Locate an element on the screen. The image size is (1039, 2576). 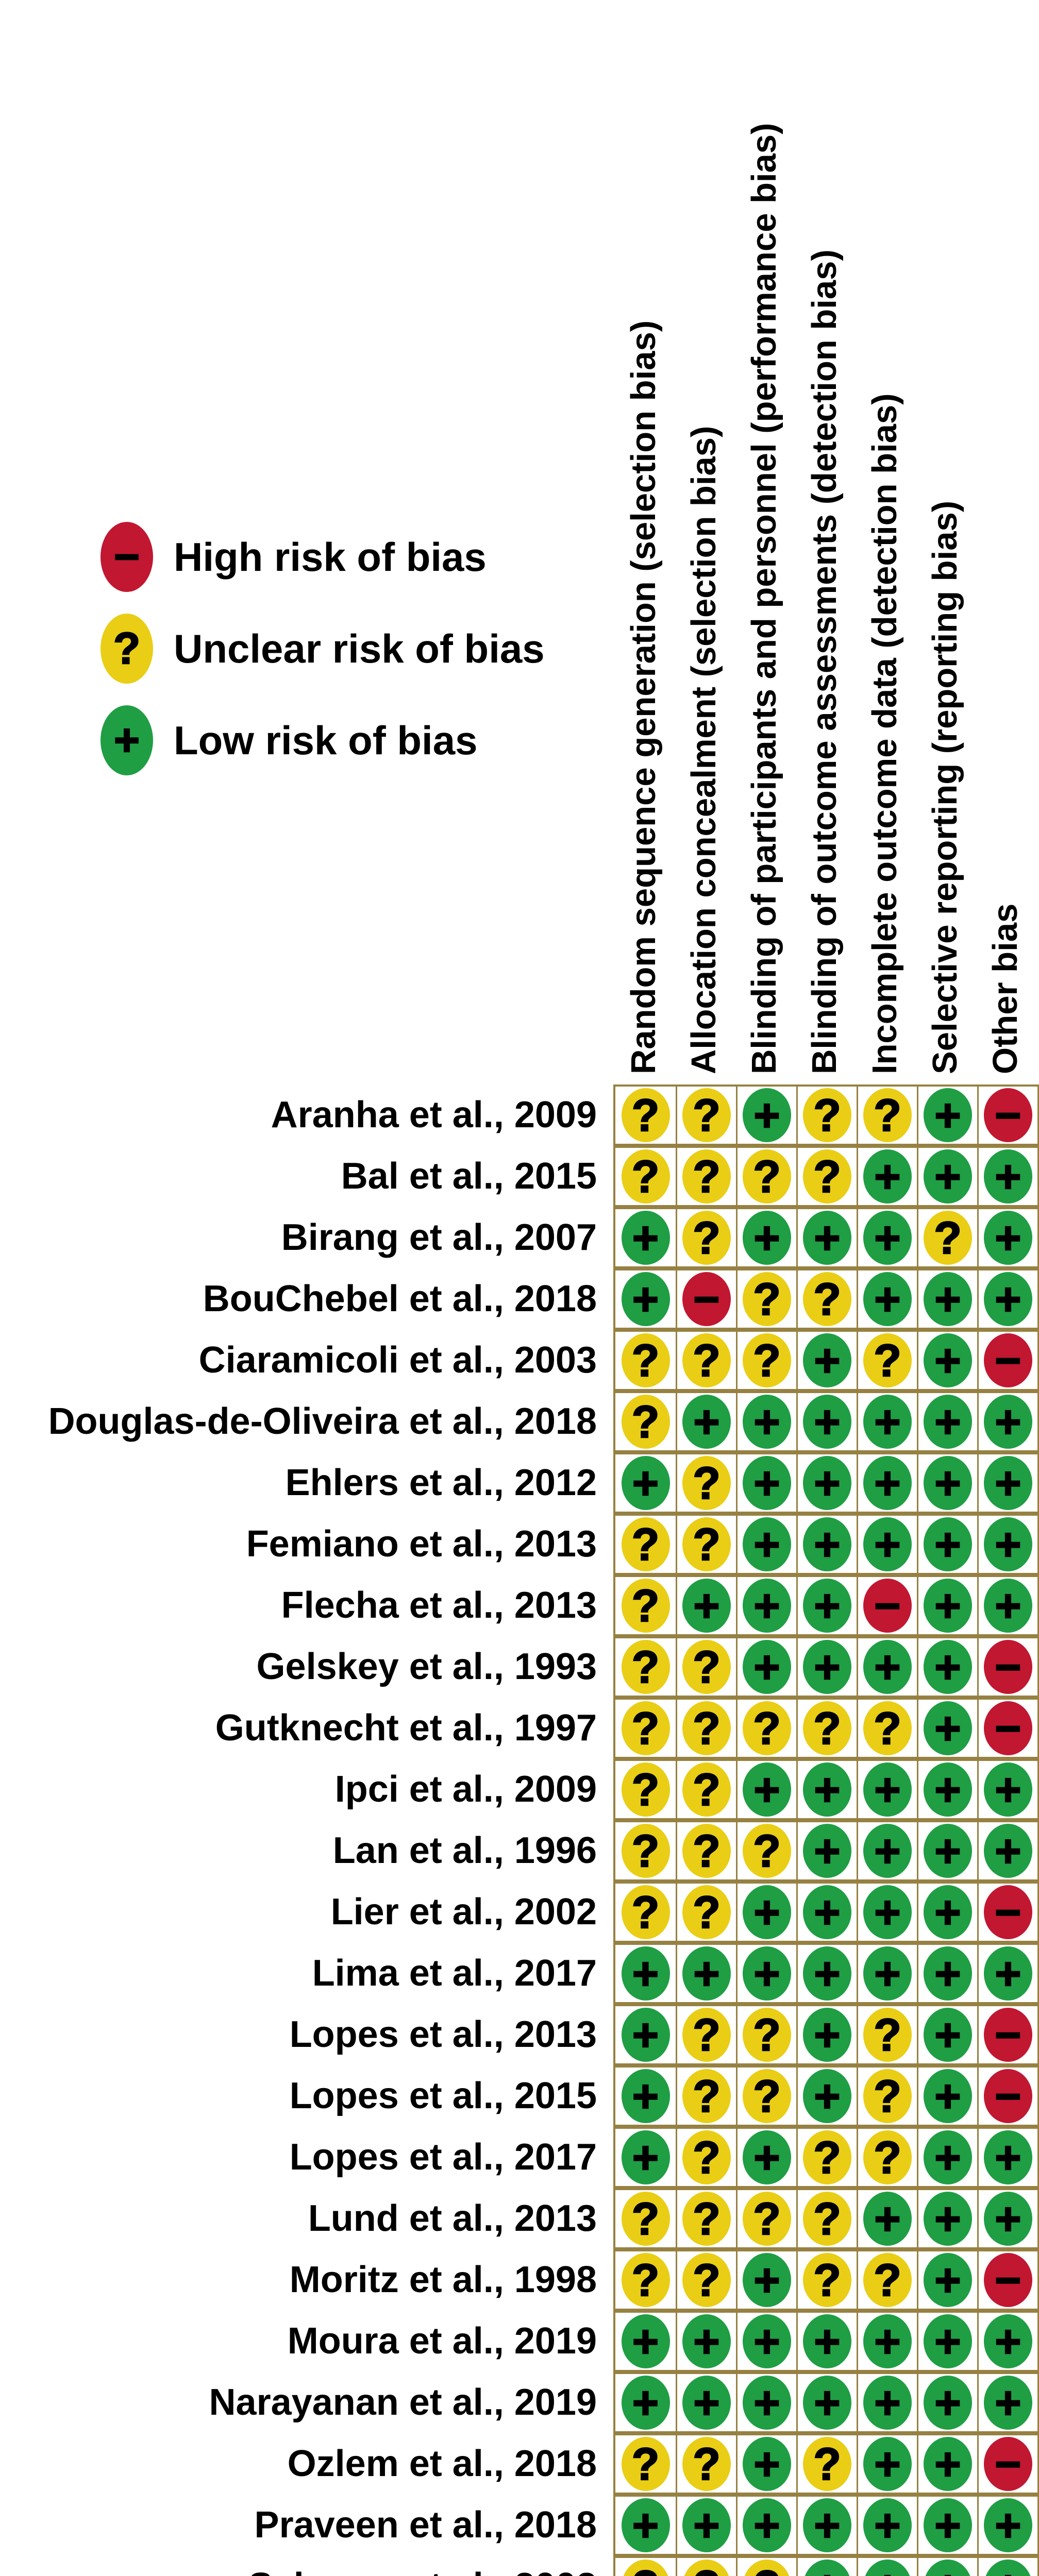
high-risk-icon: − is located at coordinates (1008, 1912).